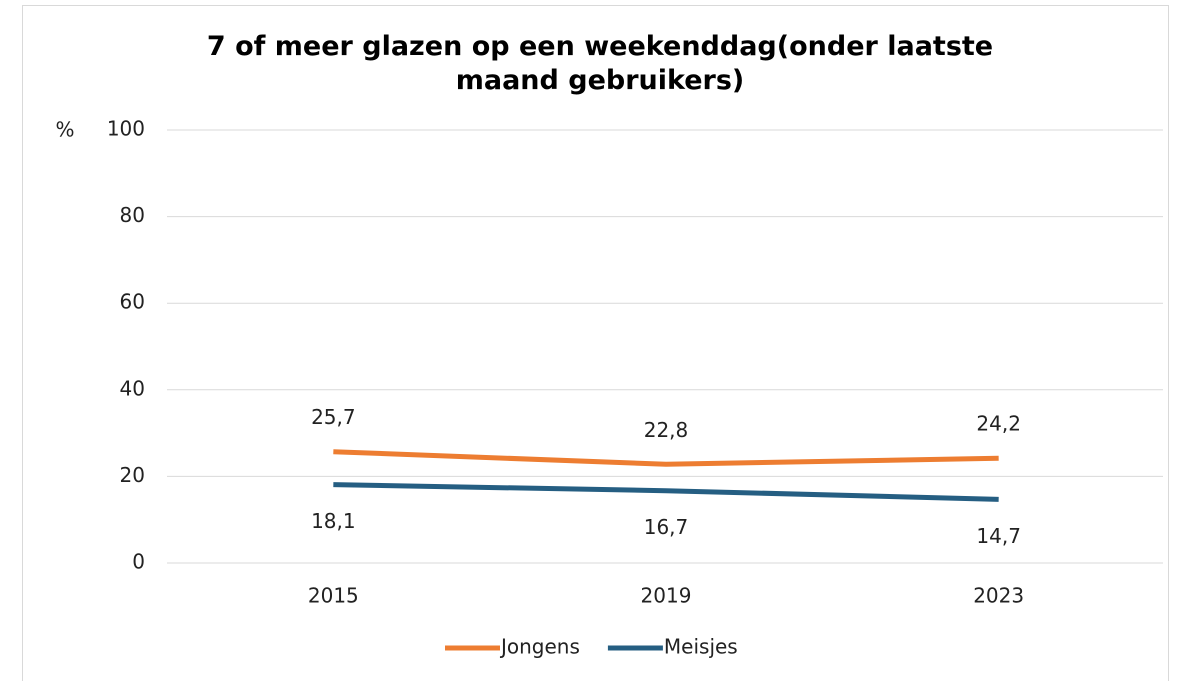 The height and width of the screenshot is (681, 1192). What do you see at coordinates (539, 647) in the screenshot?
I see `legend-label: Jongens` at bounding box center [539, 647].